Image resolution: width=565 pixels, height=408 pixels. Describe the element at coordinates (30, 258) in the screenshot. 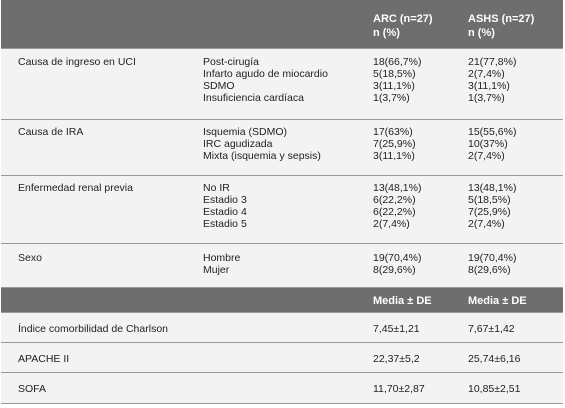

I see `group-label: Sexo` at that location.